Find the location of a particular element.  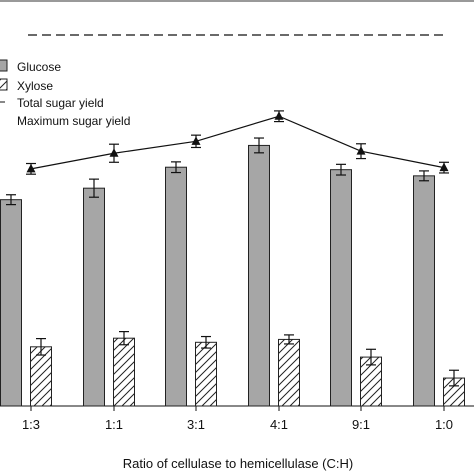

legend-xylose-swatch is located at coordinates (4, 84).